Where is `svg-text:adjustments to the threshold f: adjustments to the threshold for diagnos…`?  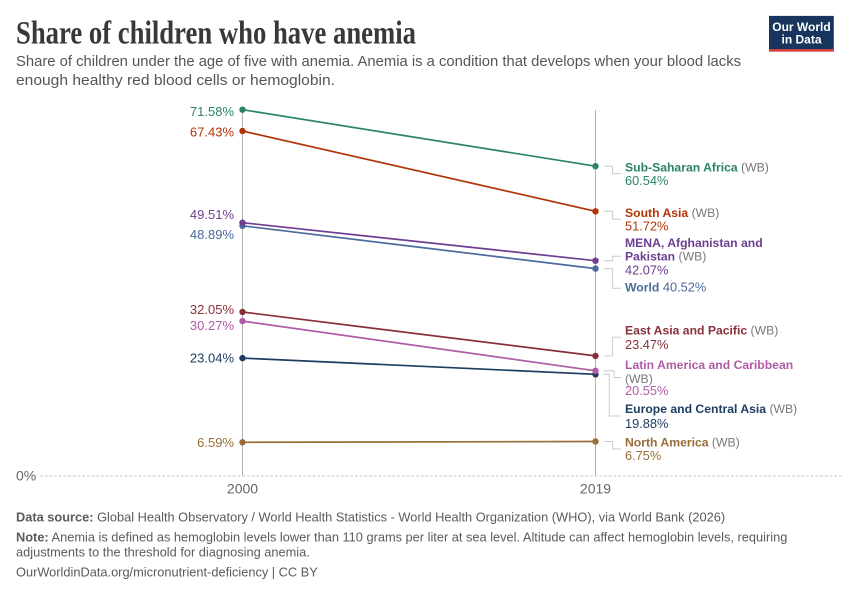 svg-text:adjustments to the threshold f: adjustments to the threshold for diagnos… is located at coordinates (163, 552).